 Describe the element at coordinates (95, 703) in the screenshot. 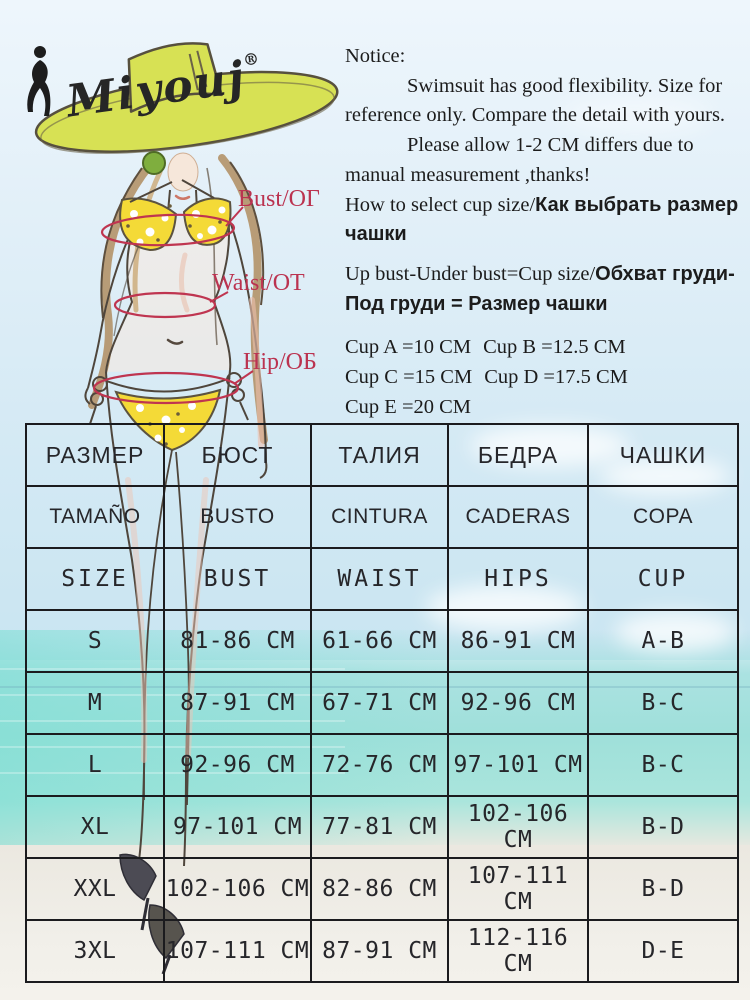

I see `size-table-cell: M` at that location.